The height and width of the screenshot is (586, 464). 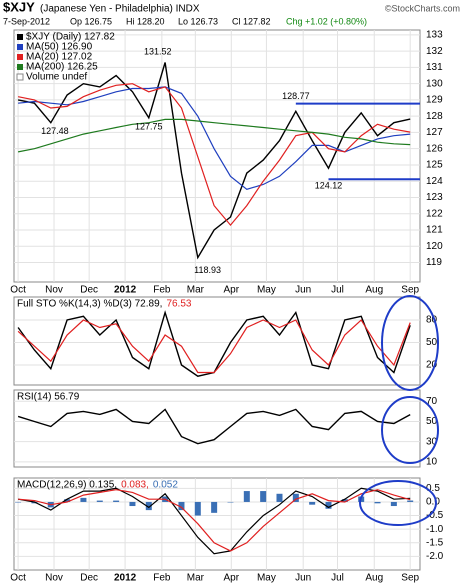 I want to click on y-tick-label: 10, so click(x=432, y=461).